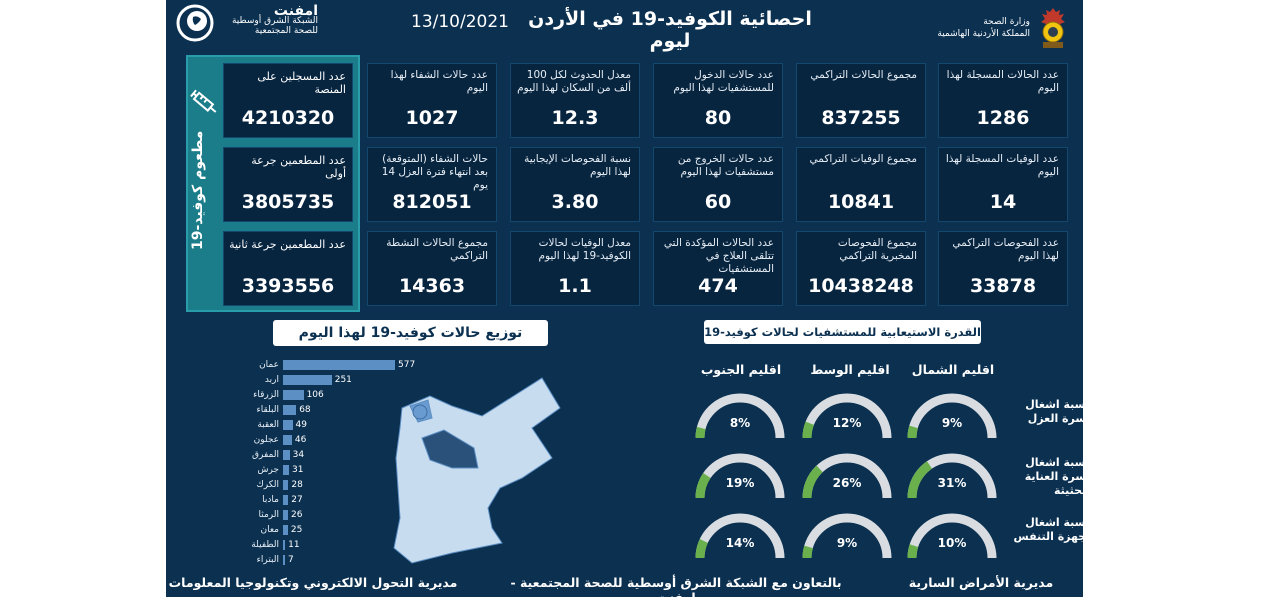 This screenshot has height=597, width=1280. Describe the element at coordinates (203, 101) in the screenshot. I see `syringe-icon` at that location.